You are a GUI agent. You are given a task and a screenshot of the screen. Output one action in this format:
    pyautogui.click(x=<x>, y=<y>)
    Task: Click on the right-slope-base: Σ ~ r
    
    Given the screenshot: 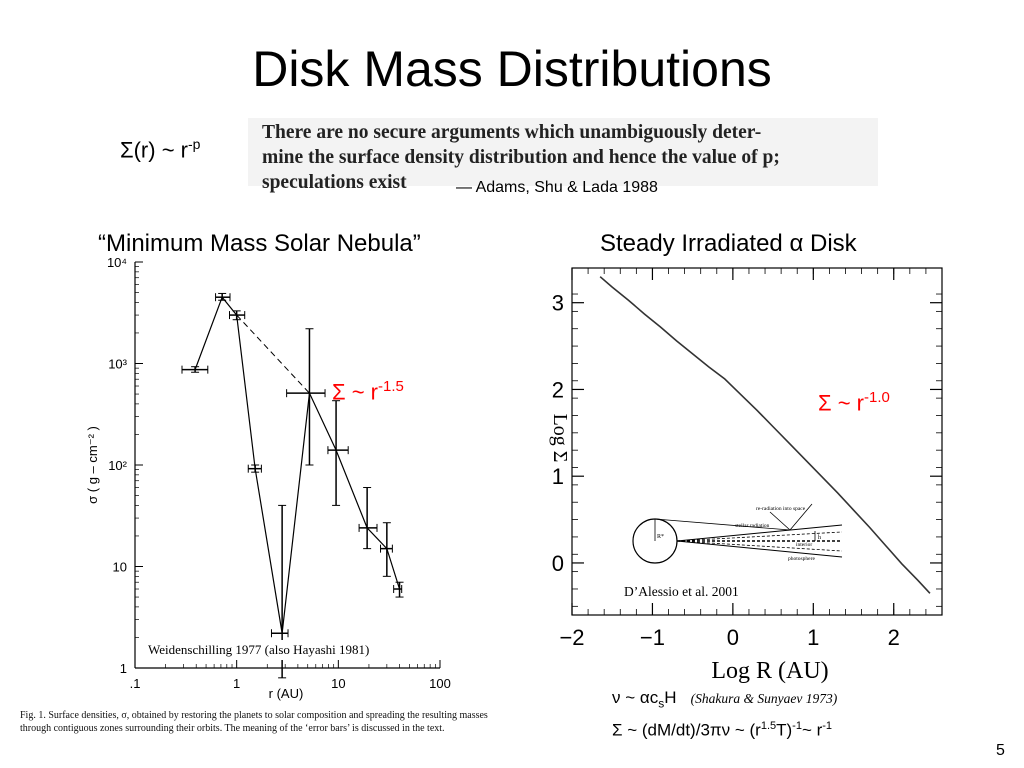 What is the action you would take?
    pyautogui.click(x=841, y=403)
    